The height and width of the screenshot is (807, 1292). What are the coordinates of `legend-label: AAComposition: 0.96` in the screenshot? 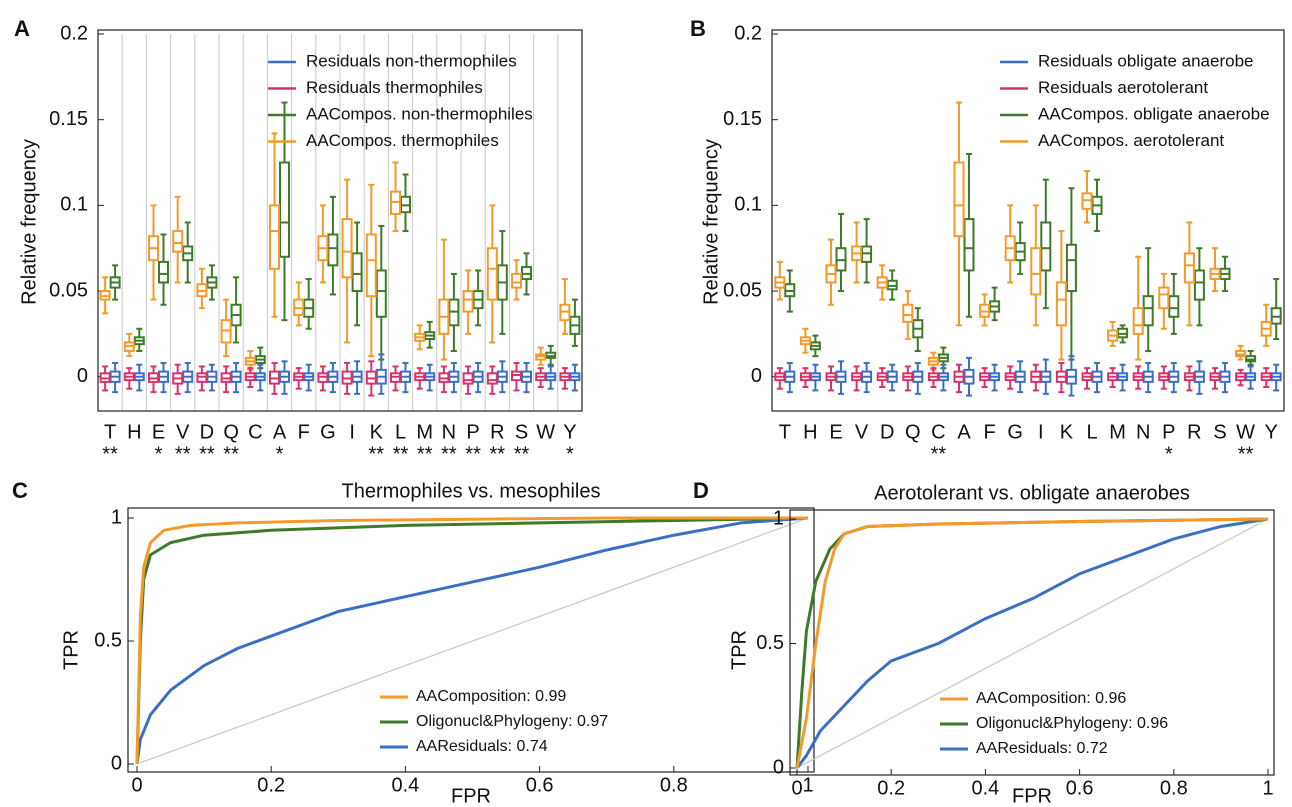 It's located at (1051, 698).